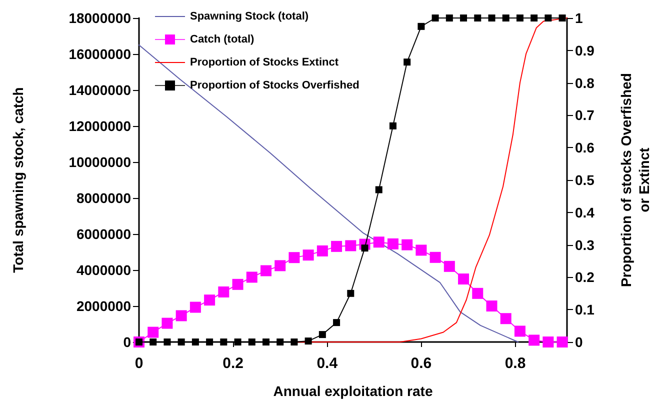 This screenshot has height=409, width=662. Describe the element at coordinates (353, 391) in the screenshot. I see `x-axis-title: Annual exploitation rate` at that location.